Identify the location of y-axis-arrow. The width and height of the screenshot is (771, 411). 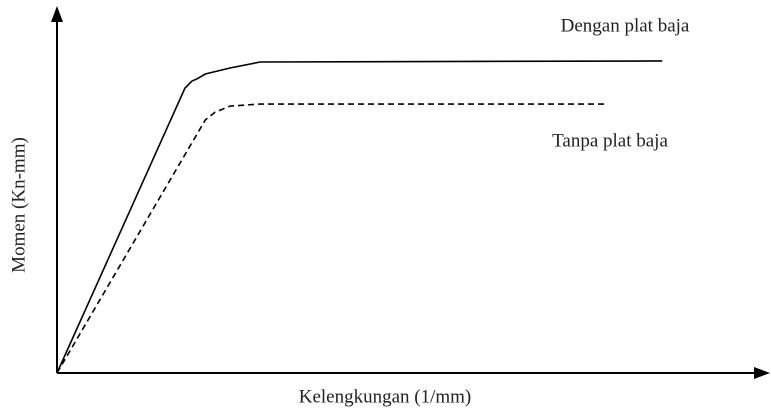
(57, 14).